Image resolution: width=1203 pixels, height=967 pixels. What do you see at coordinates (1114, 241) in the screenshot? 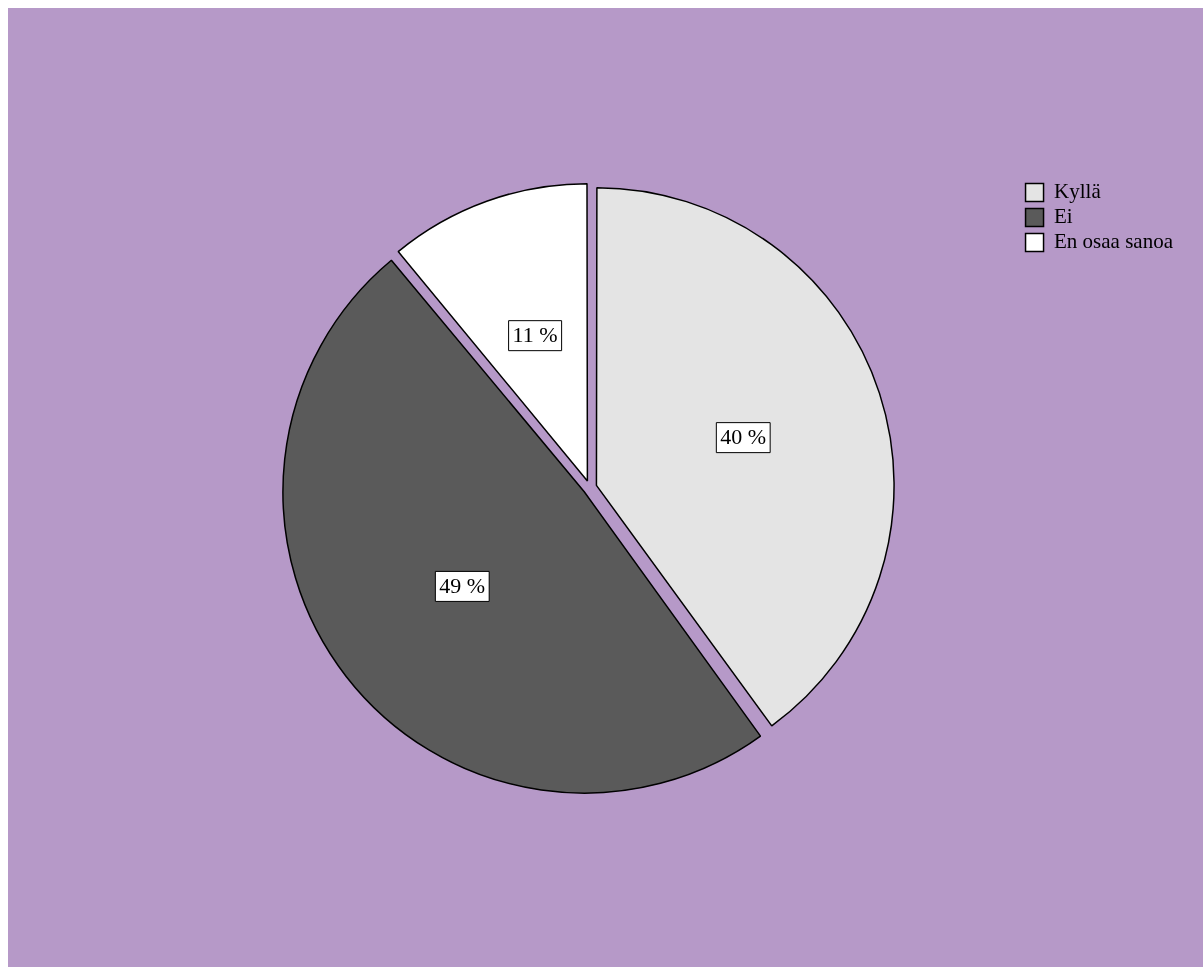
I see `legend-label: En osaa sanoa` at bounding box center [1114, 241].